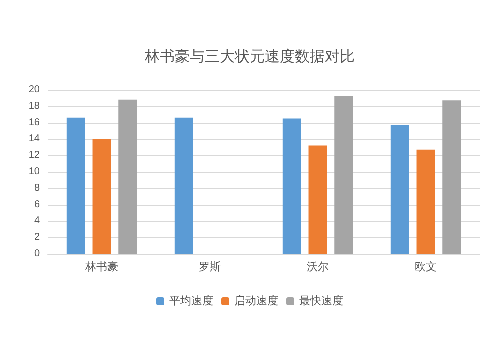 This screenshot has width=500, height=362. Describe the element at coordinates (37, 188) in the screenshot. I see `y-tick-label: 8` at that location.